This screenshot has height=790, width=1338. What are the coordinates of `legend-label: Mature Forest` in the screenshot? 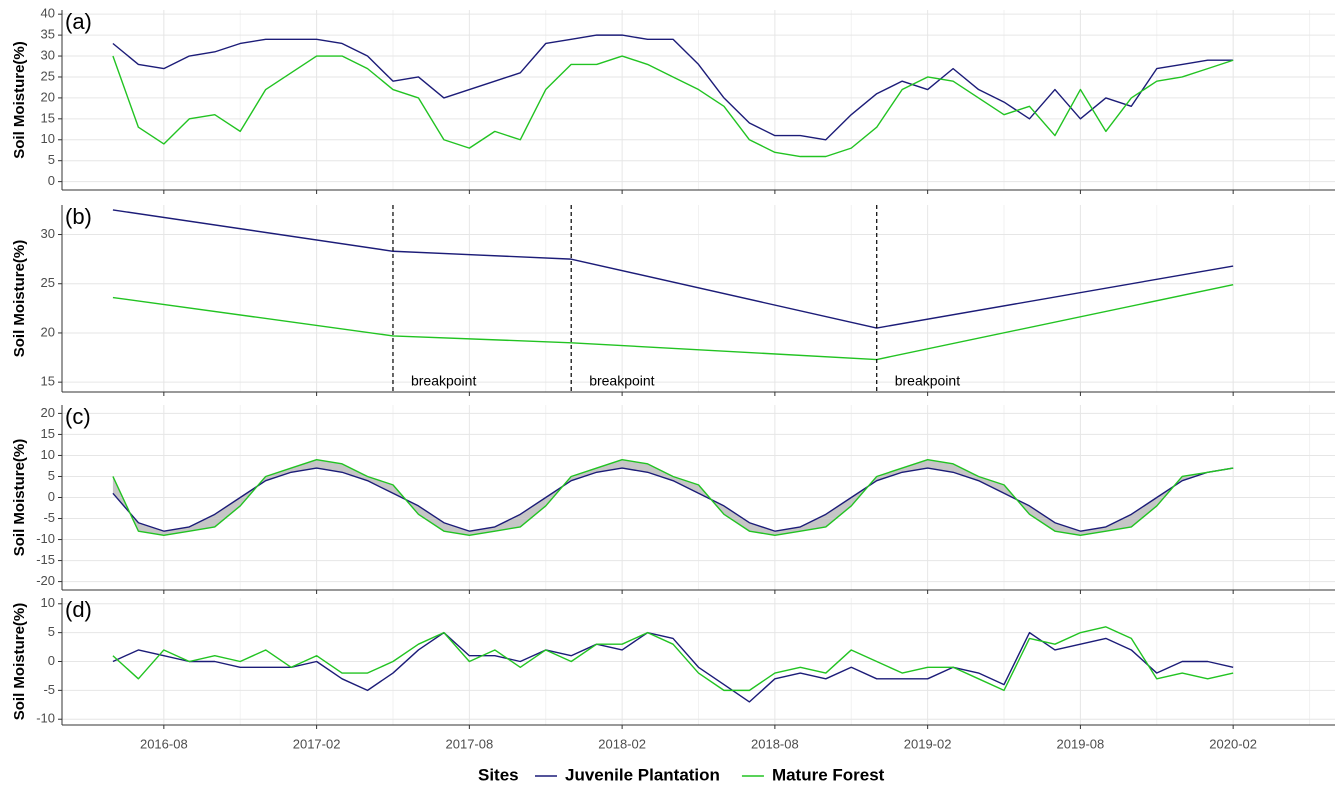 It's located at (828, 774).